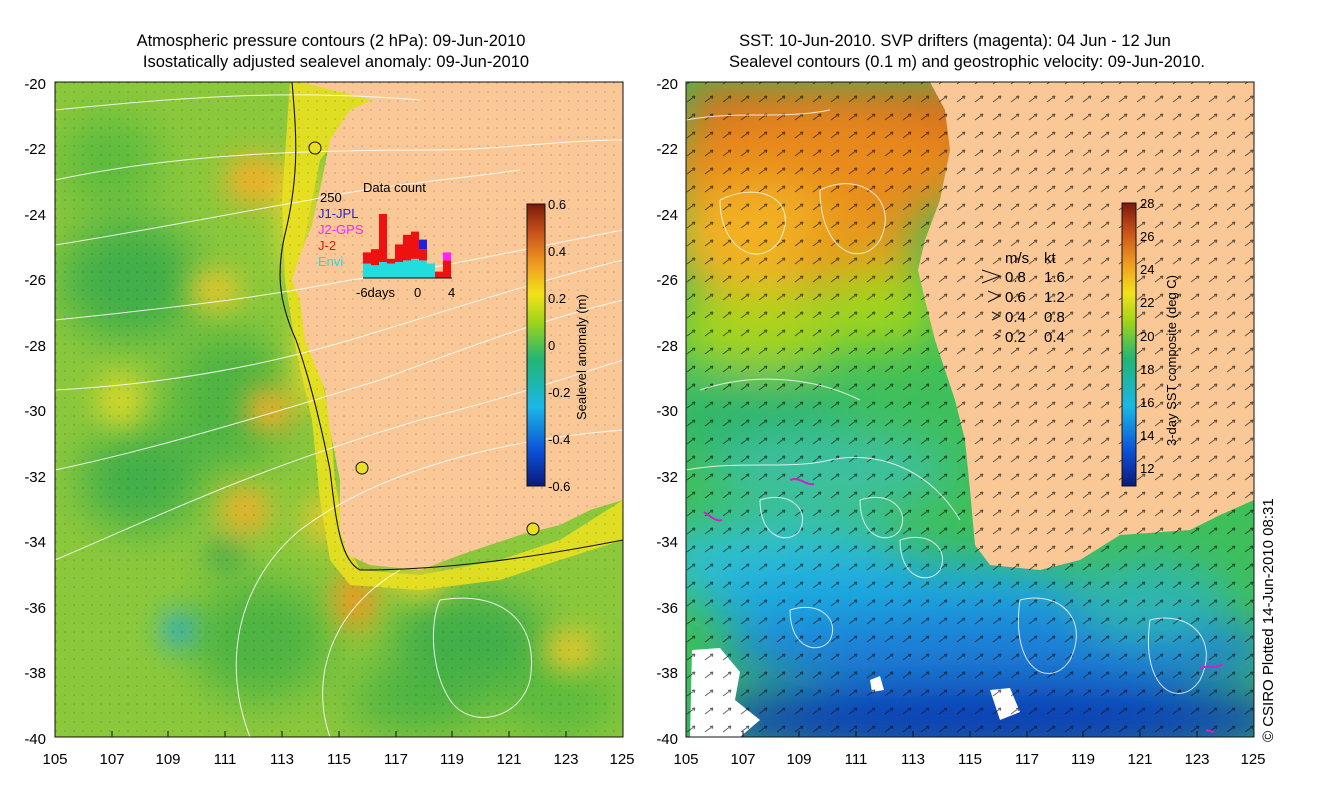 The width and height of the screenshot is (1320, 810). Describe the element at coordinates (557, 204) in the screenshot. I see `cbar-tick: 0.6` at that location.